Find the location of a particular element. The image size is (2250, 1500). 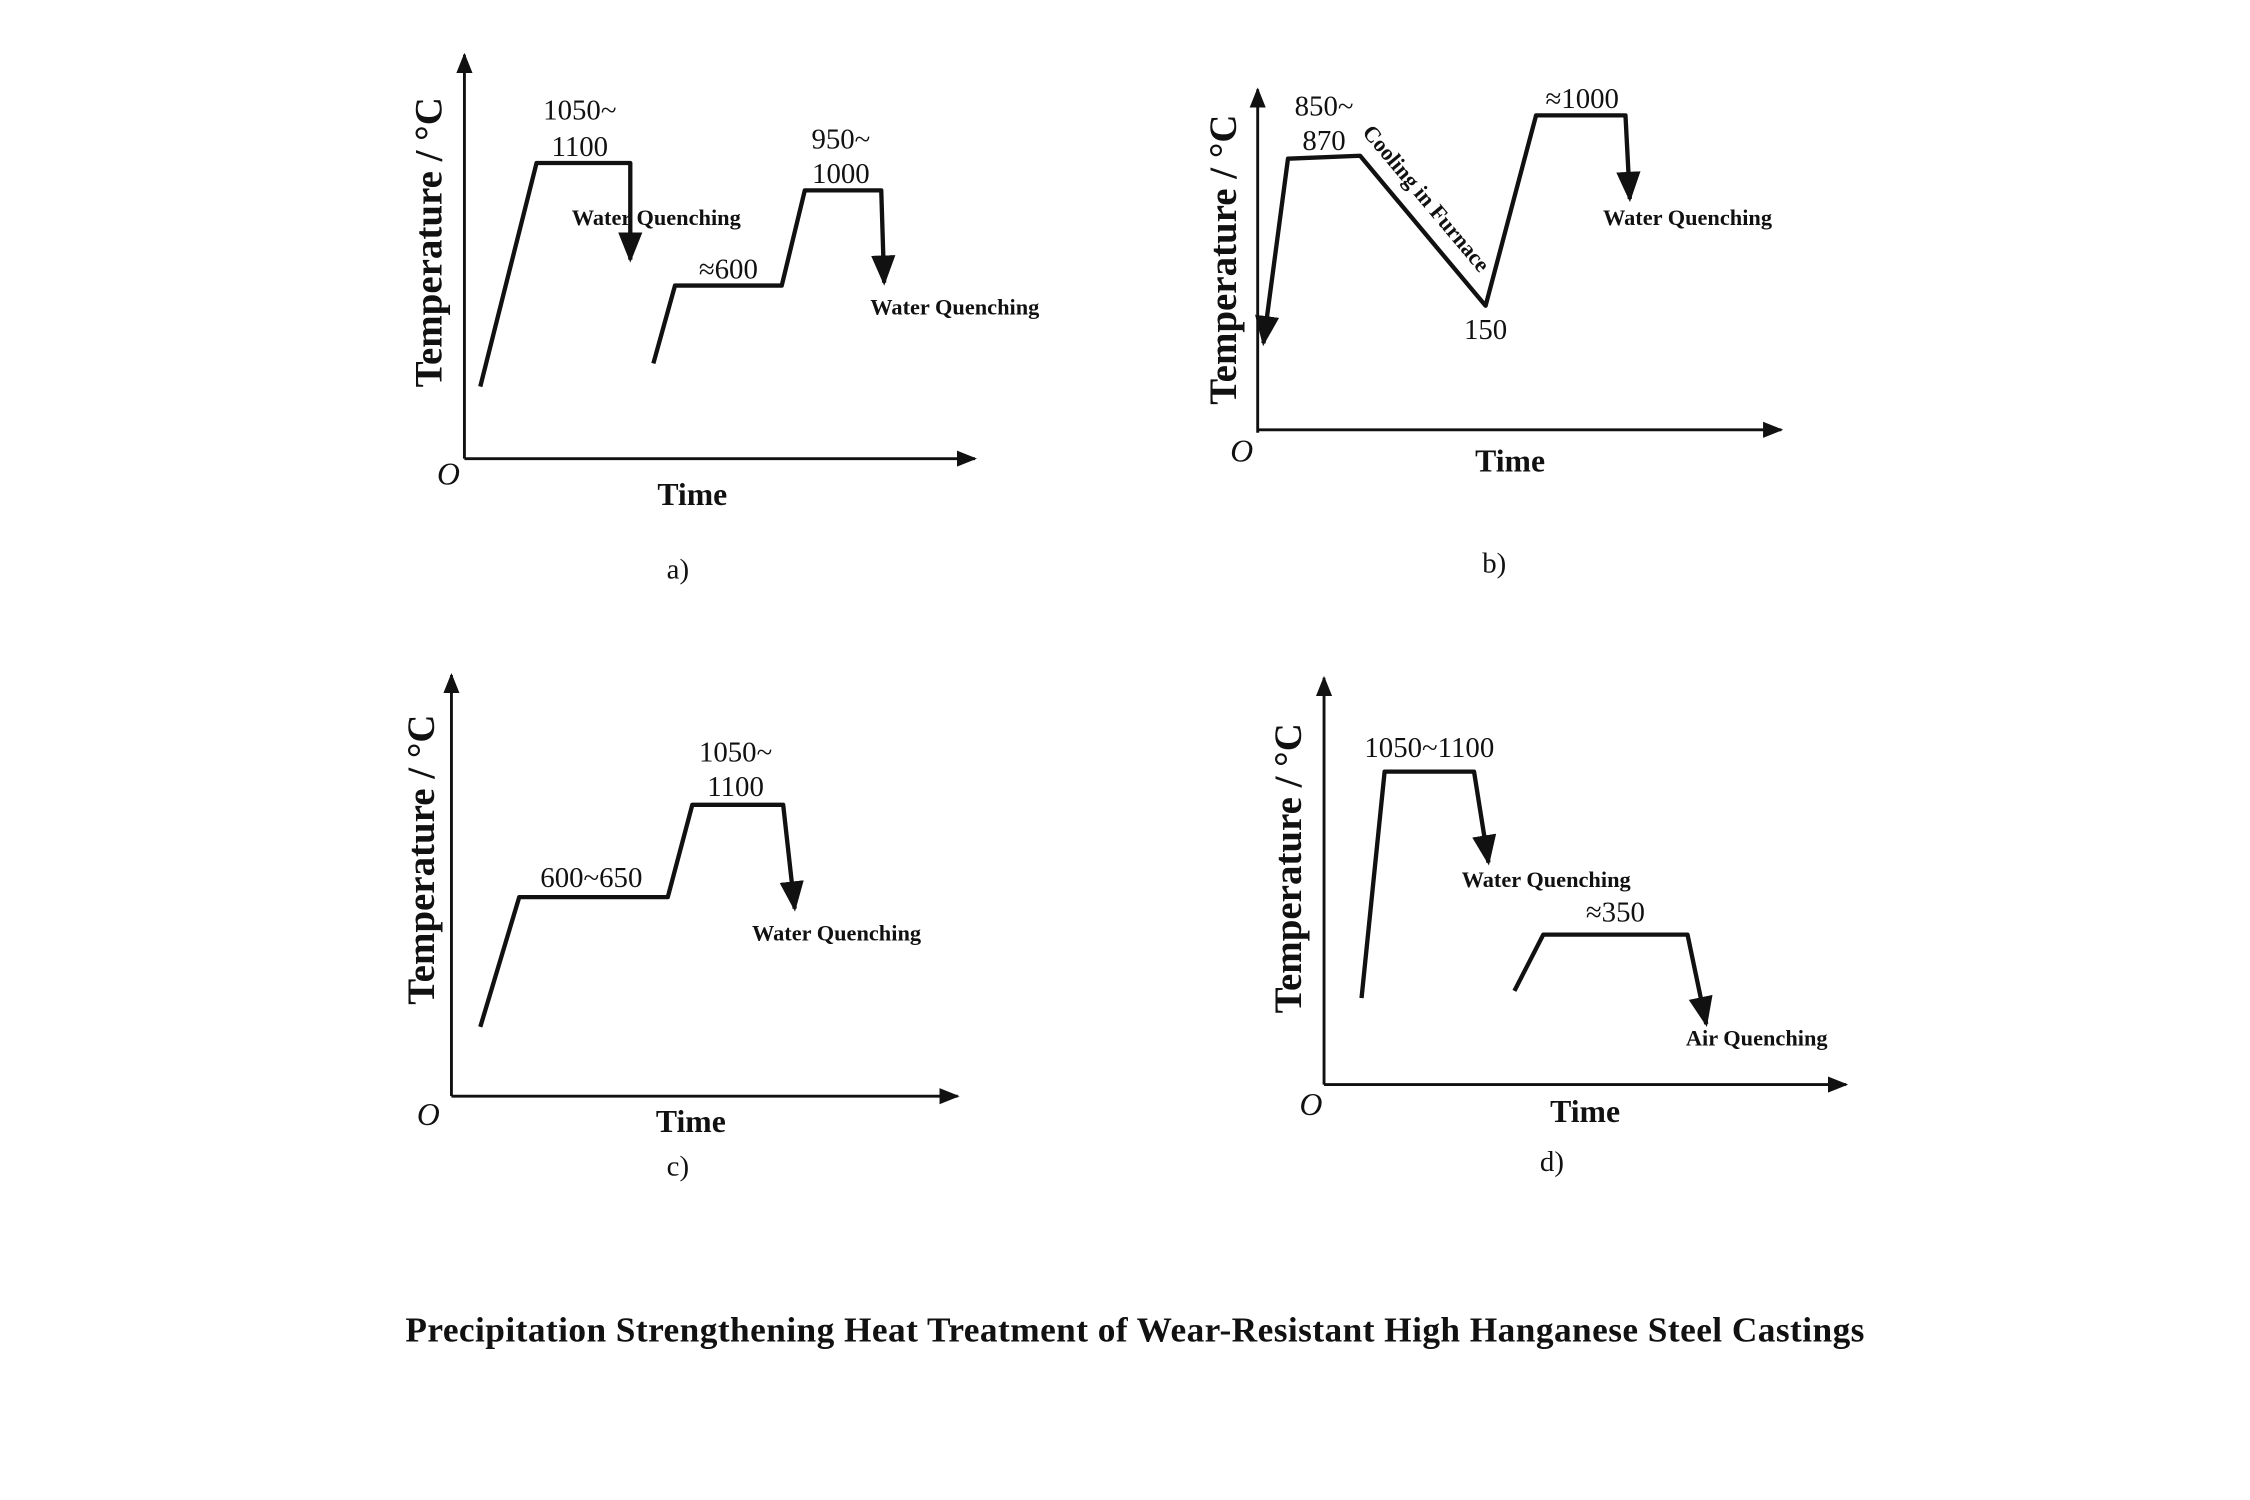

temp-label: ≈600 is located at coordinates (728, 269).